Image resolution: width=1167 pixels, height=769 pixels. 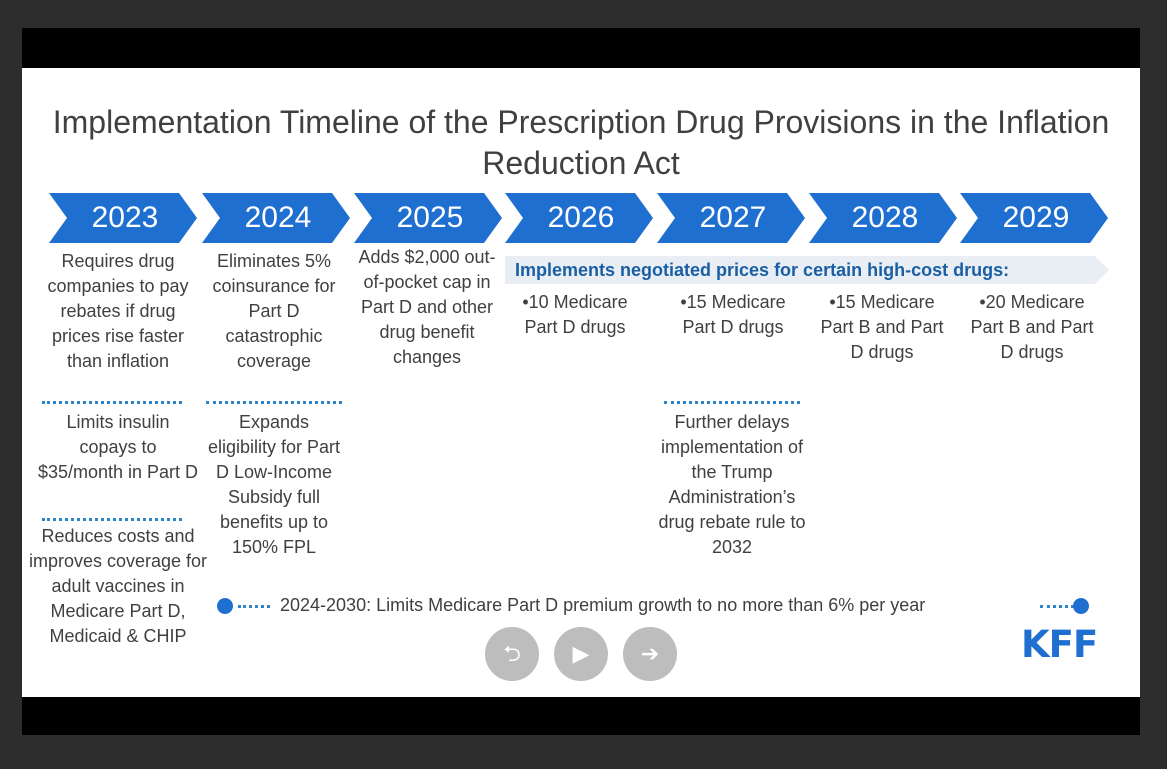 I want to click on year-label: 2028, so click(x=885, y=217).